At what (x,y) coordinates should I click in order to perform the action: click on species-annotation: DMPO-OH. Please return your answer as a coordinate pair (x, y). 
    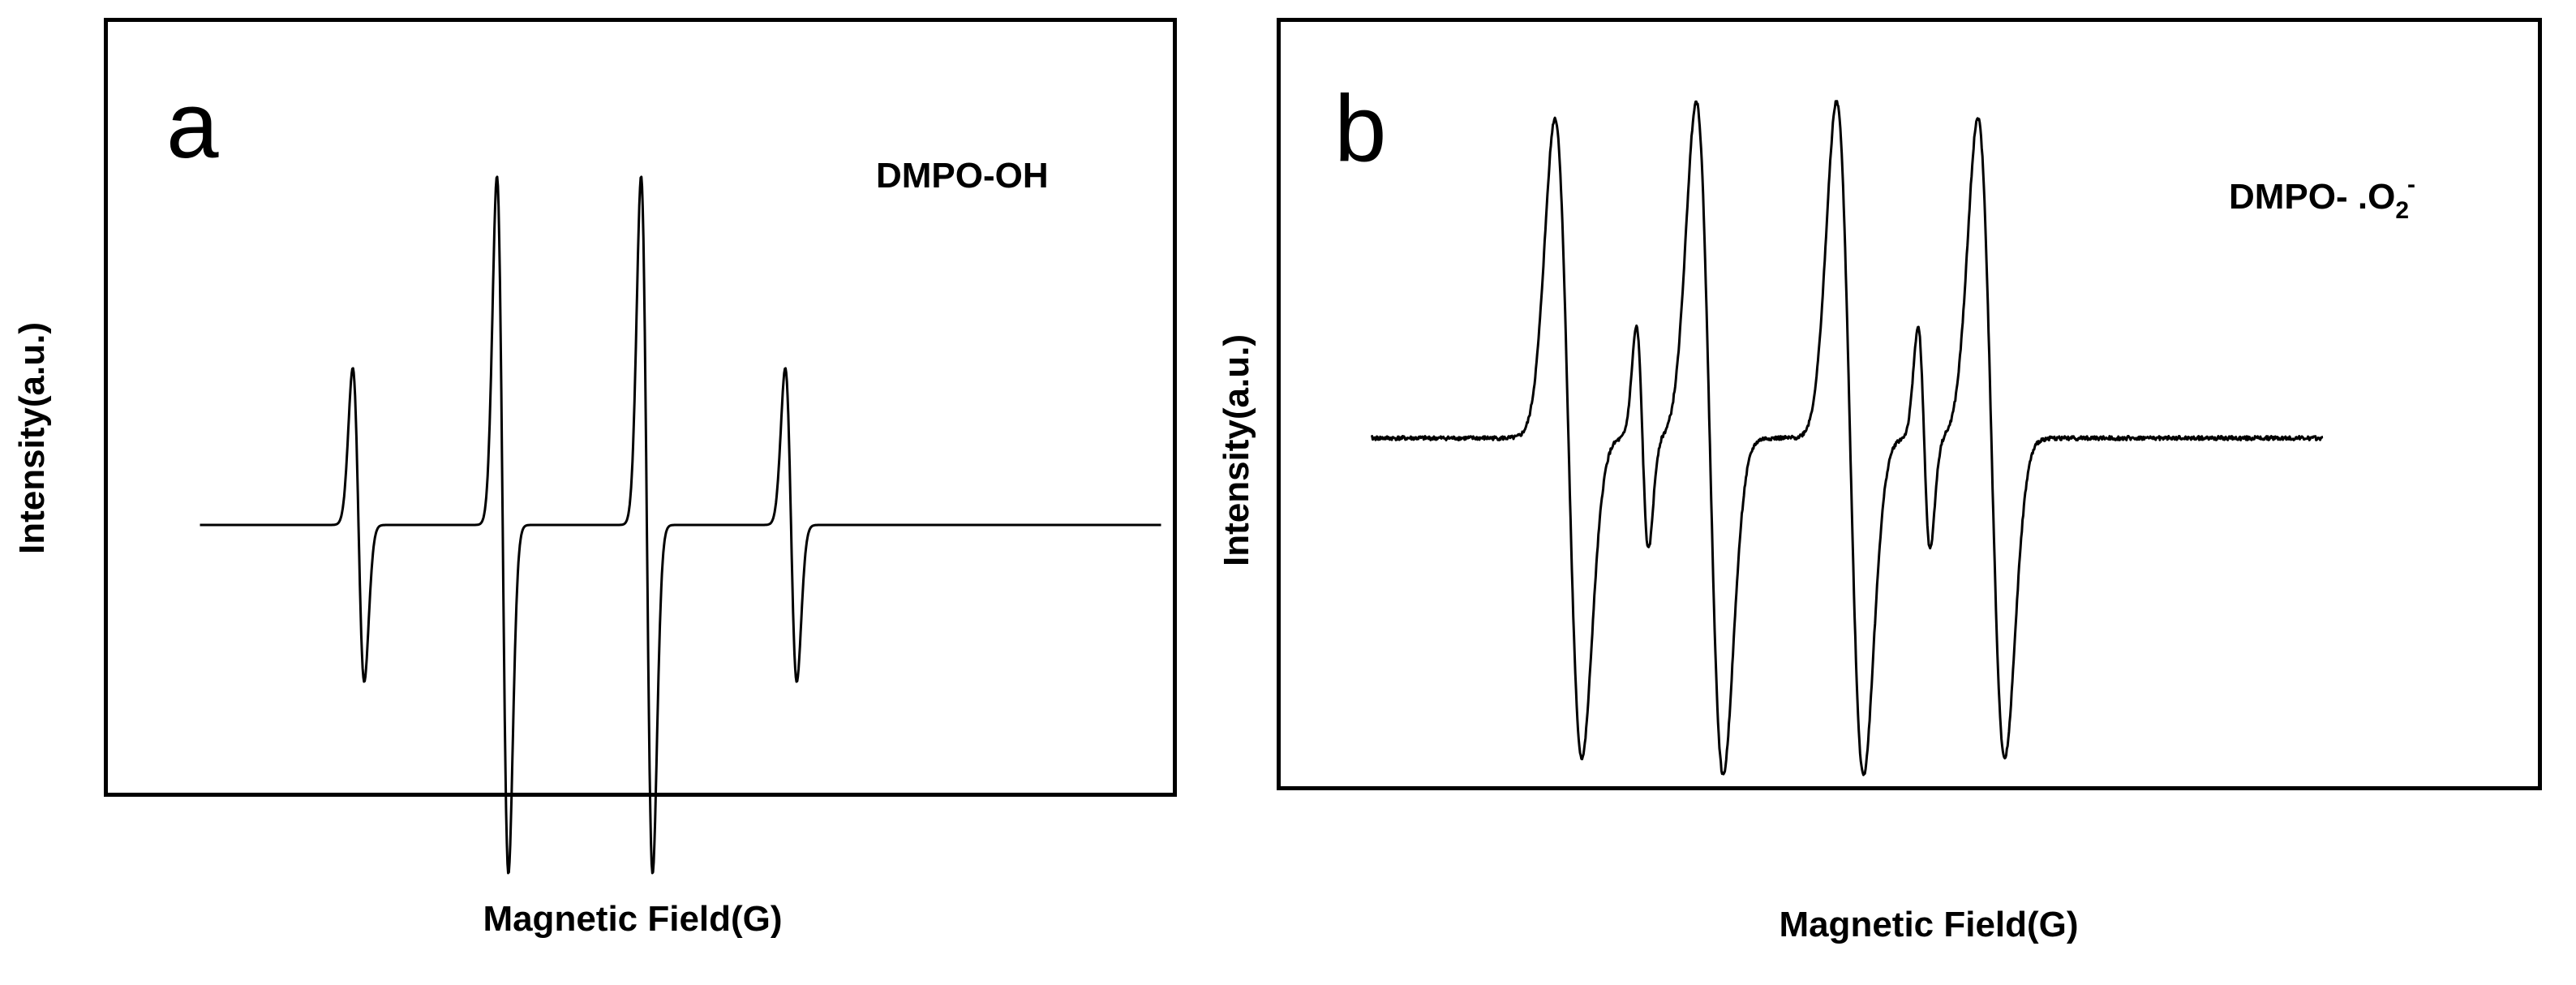
    Looking at the image, I should click on (962, 176).